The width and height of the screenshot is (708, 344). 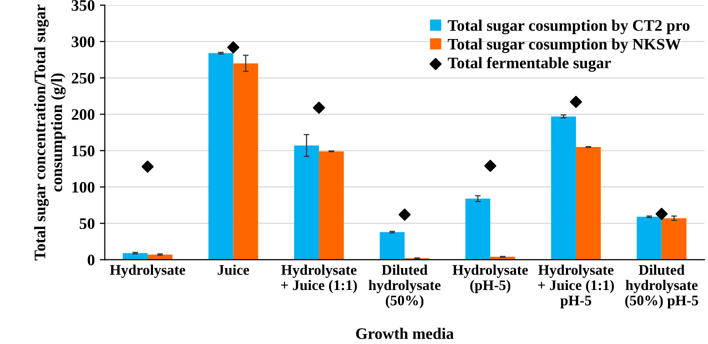 What do you see at coordinates (576, 286) in the screenshot?
I see `x-tick-label: Hydrolysate + Juice (1:1) pH-5` at bounding box center [576, 286].